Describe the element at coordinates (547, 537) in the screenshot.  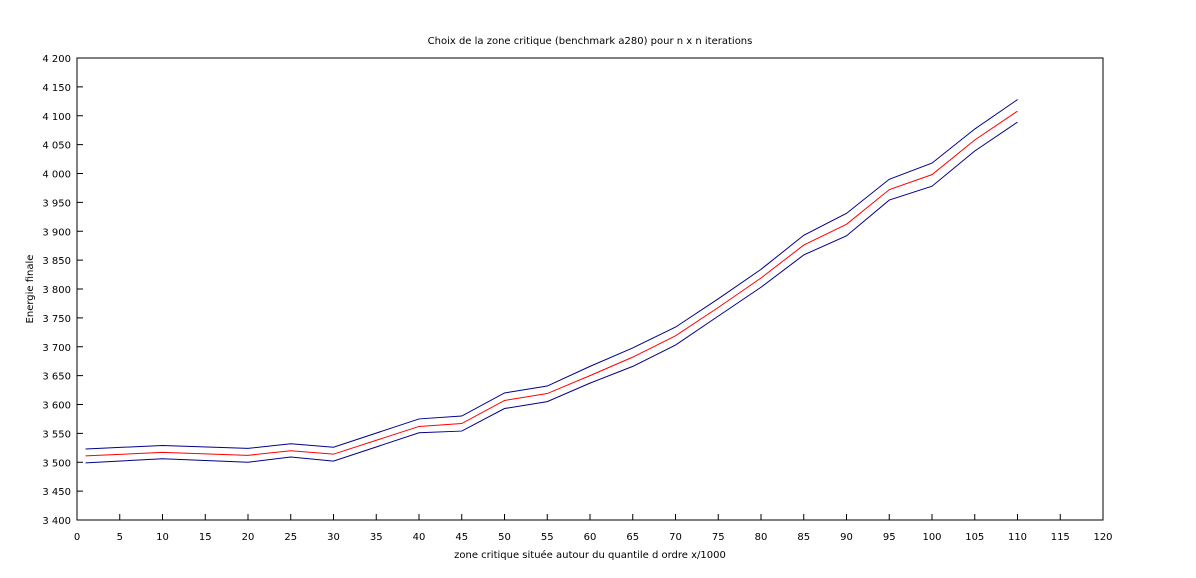
I see `x-tick-label: 55` at that location.